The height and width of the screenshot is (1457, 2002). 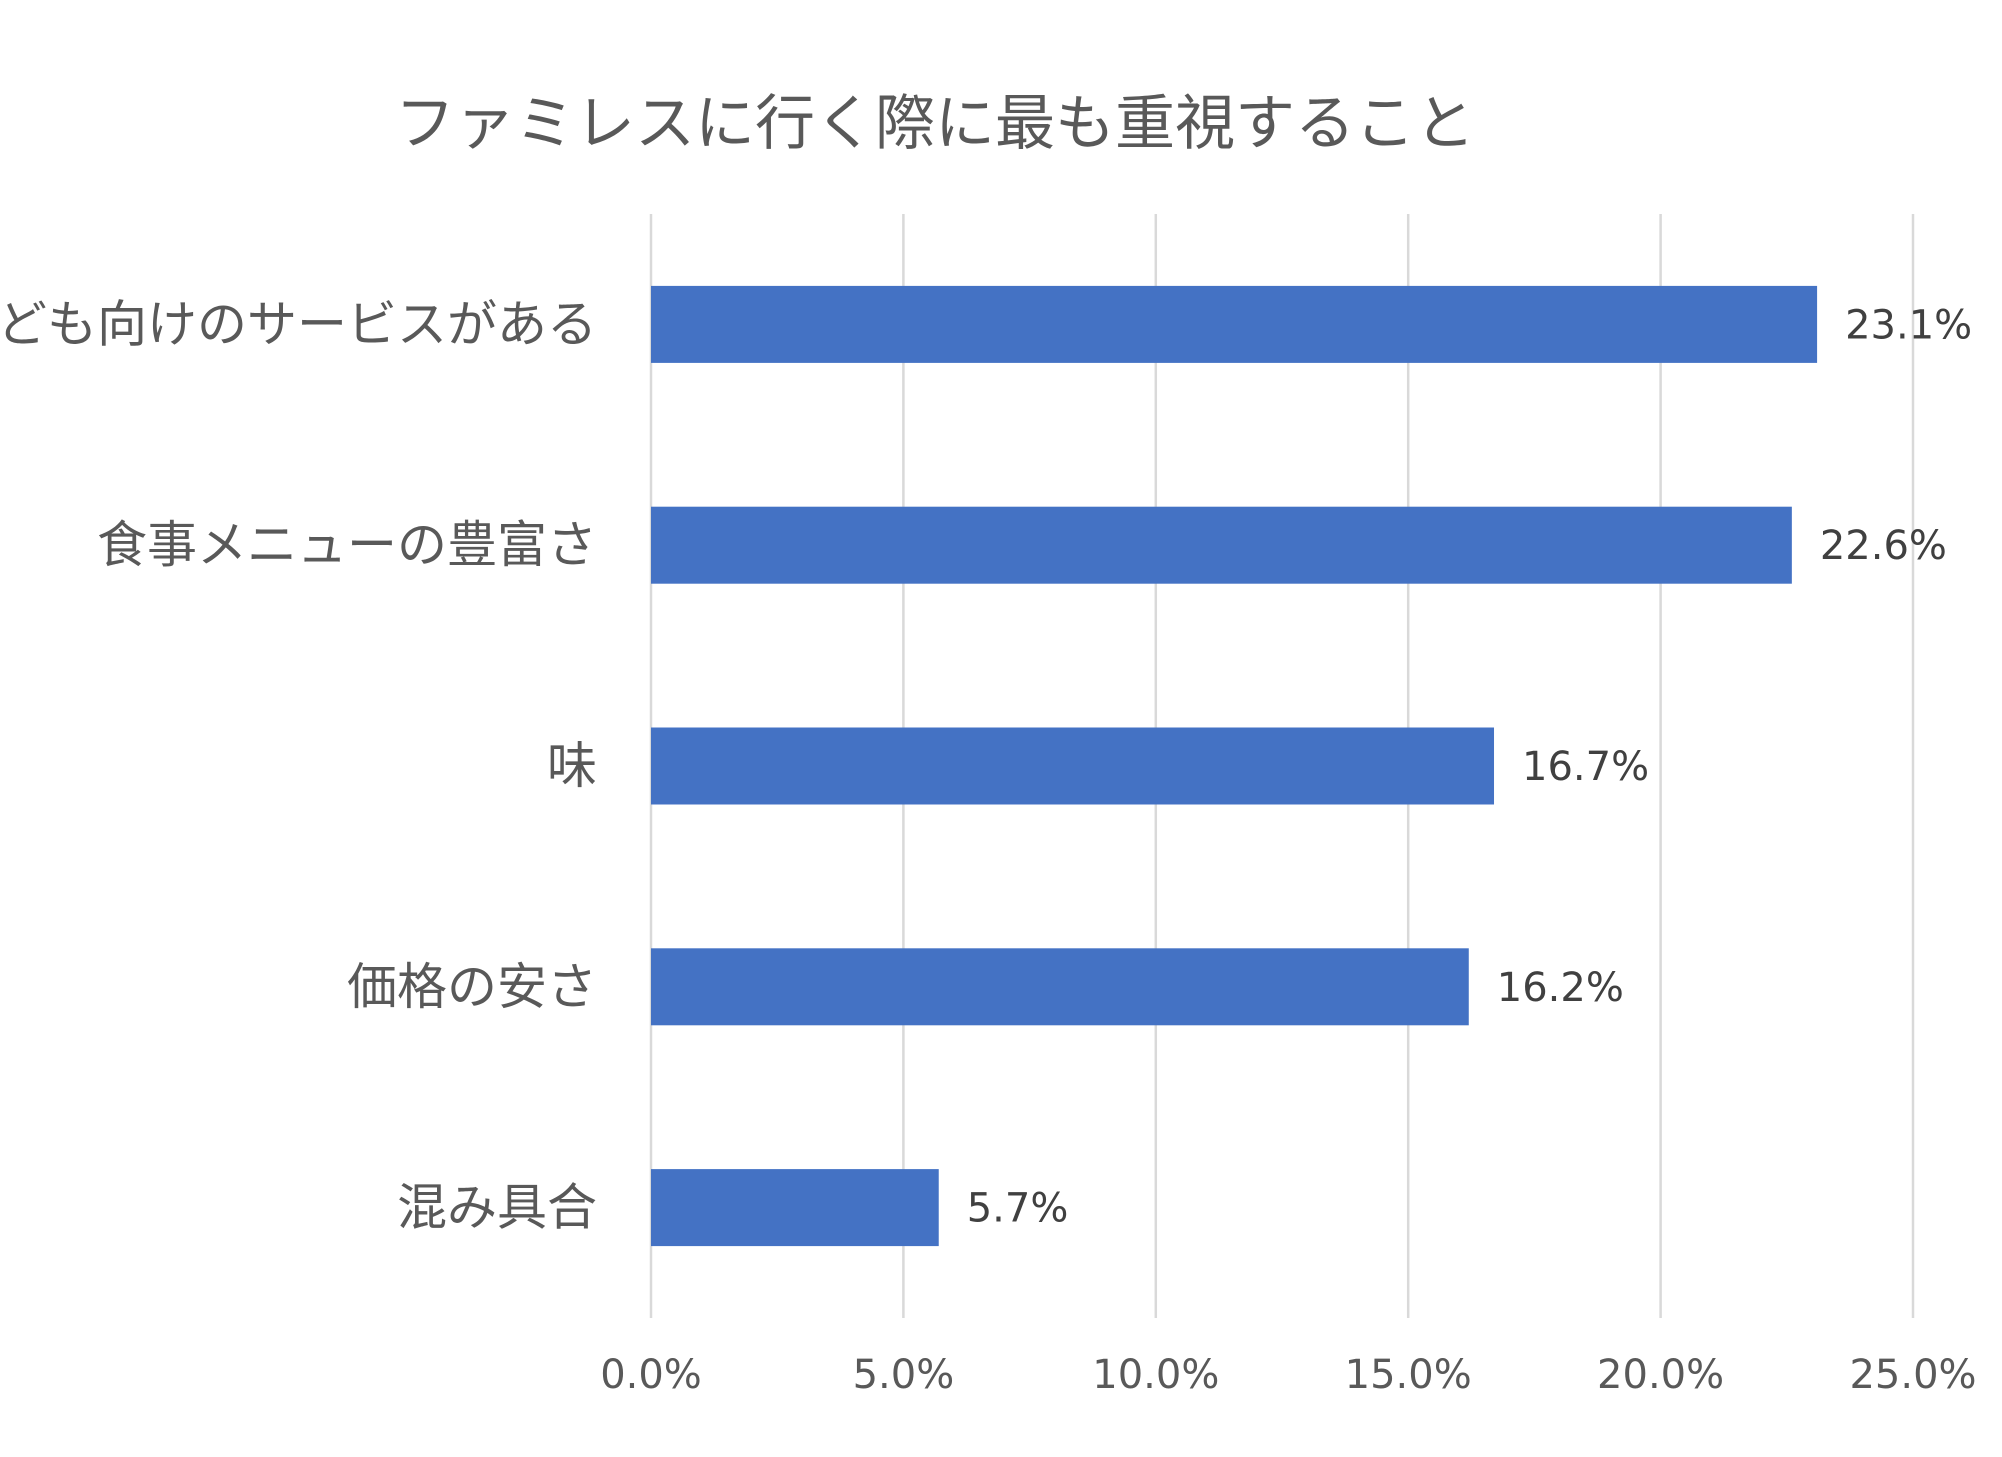 I want to click on x-tick-label: 20.0%, so click(x=1660, y=1375).